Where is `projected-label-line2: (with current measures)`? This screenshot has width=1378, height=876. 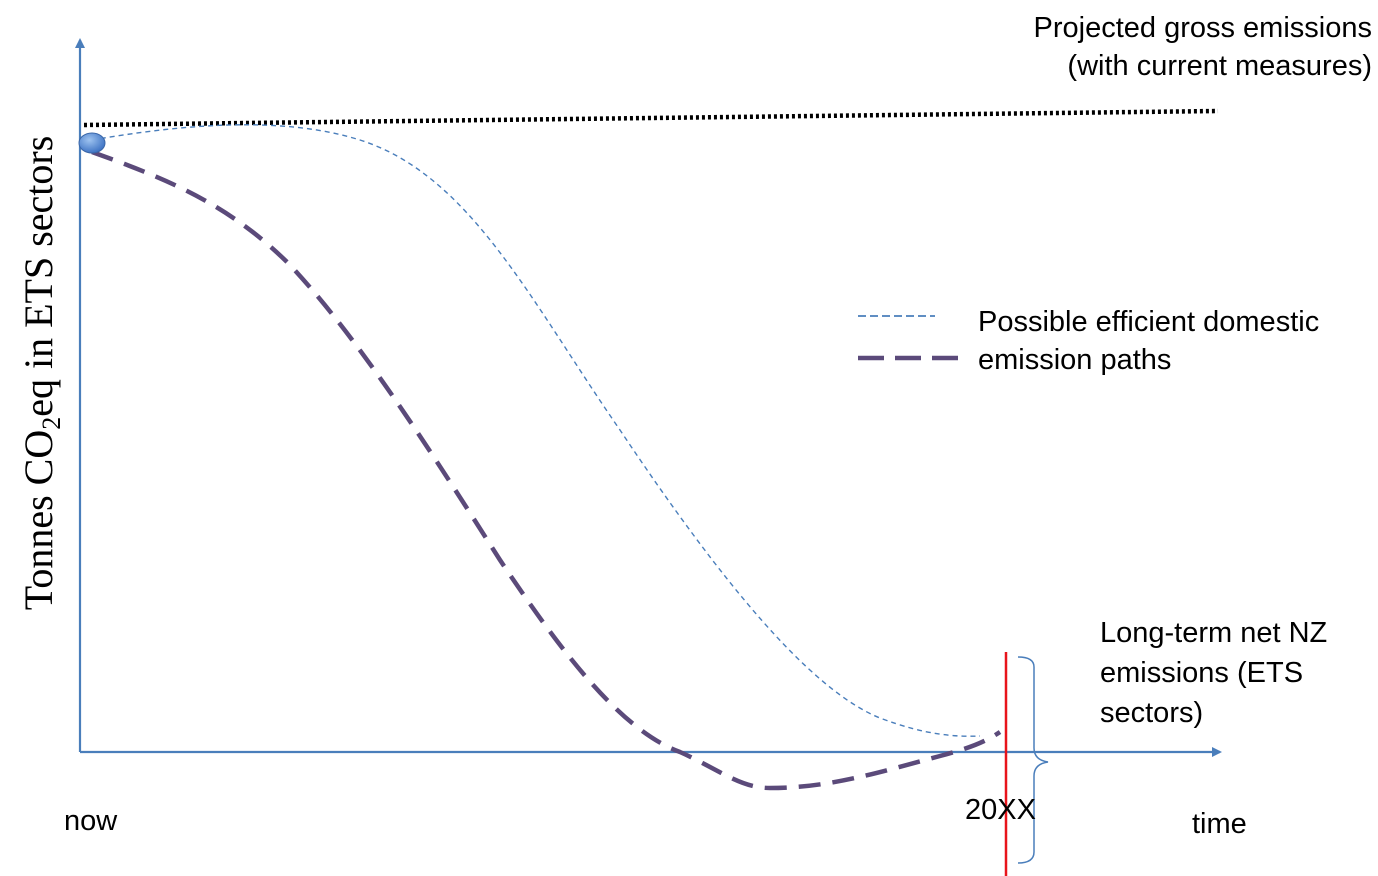 projected-label-line2: (with current measures) is located at coordinates (1219, 66).